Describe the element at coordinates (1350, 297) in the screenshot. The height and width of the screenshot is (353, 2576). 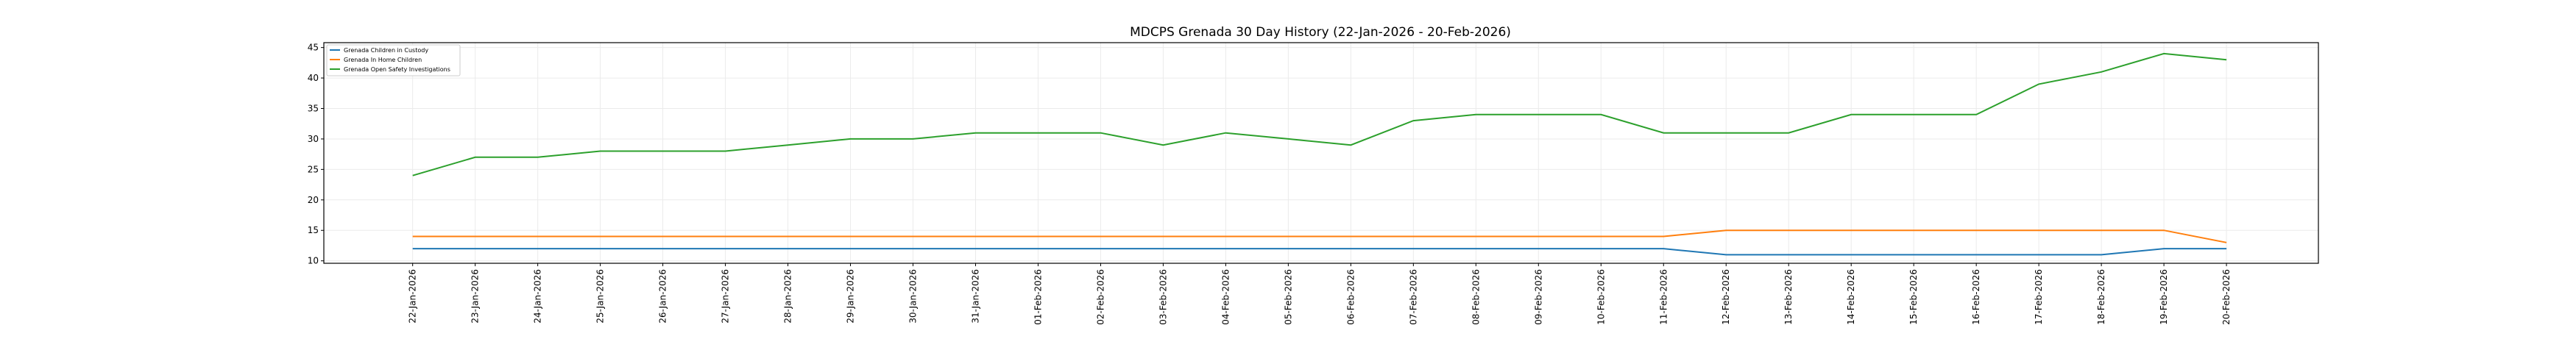
I see `x-tick-label: 06-Feb-2026` at that location.